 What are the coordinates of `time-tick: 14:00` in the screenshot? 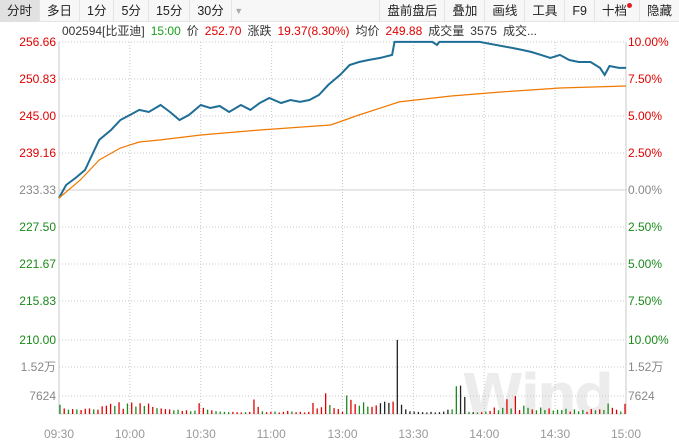 It's located at (484, 434).